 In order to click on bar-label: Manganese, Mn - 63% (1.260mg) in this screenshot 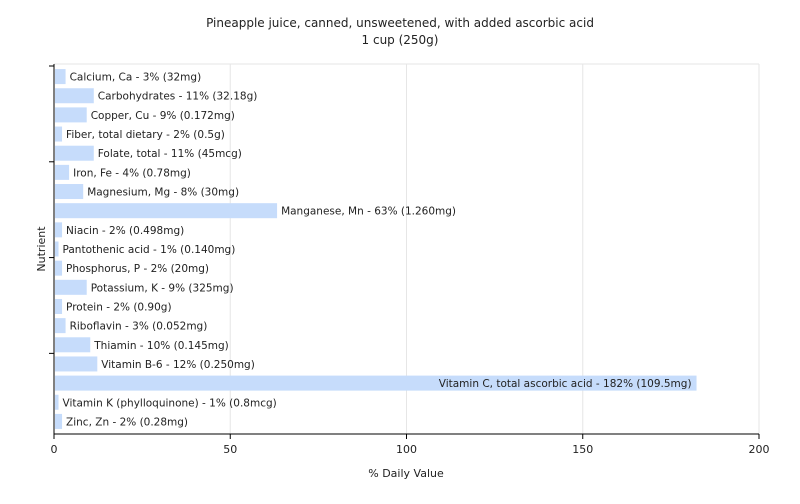, I will do `click(368, 212)`.